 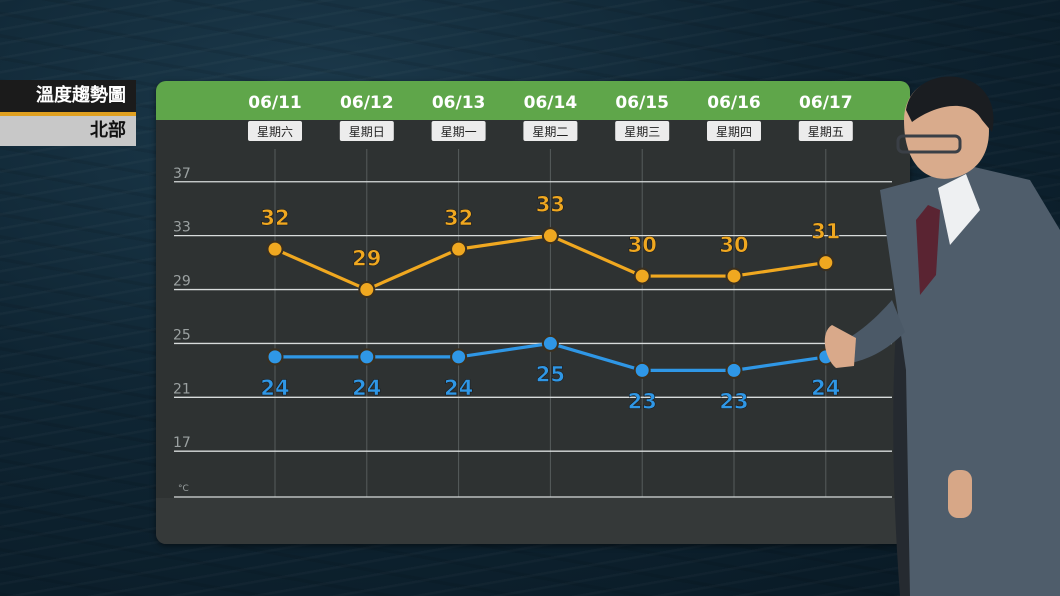 What do you see at coordinates (550, 205) in the screenshot?
I see `high-temp-value: 33` at bounding box center [550, 205].